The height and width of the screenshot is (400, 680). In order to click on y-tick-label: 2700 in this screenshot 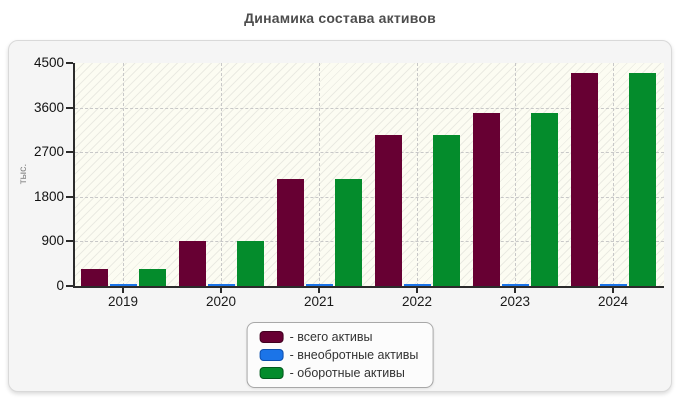, I will do `click(48, 152)`.